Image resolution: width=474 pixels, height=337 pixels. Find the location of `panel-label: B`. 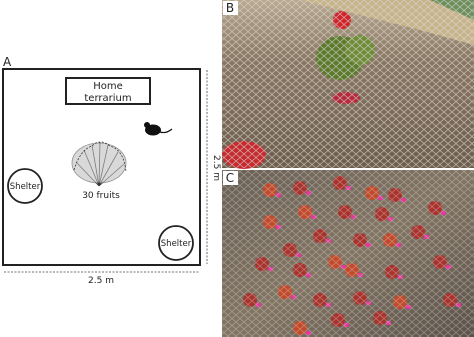

panel-label: B is located at coordinates (230, 8).